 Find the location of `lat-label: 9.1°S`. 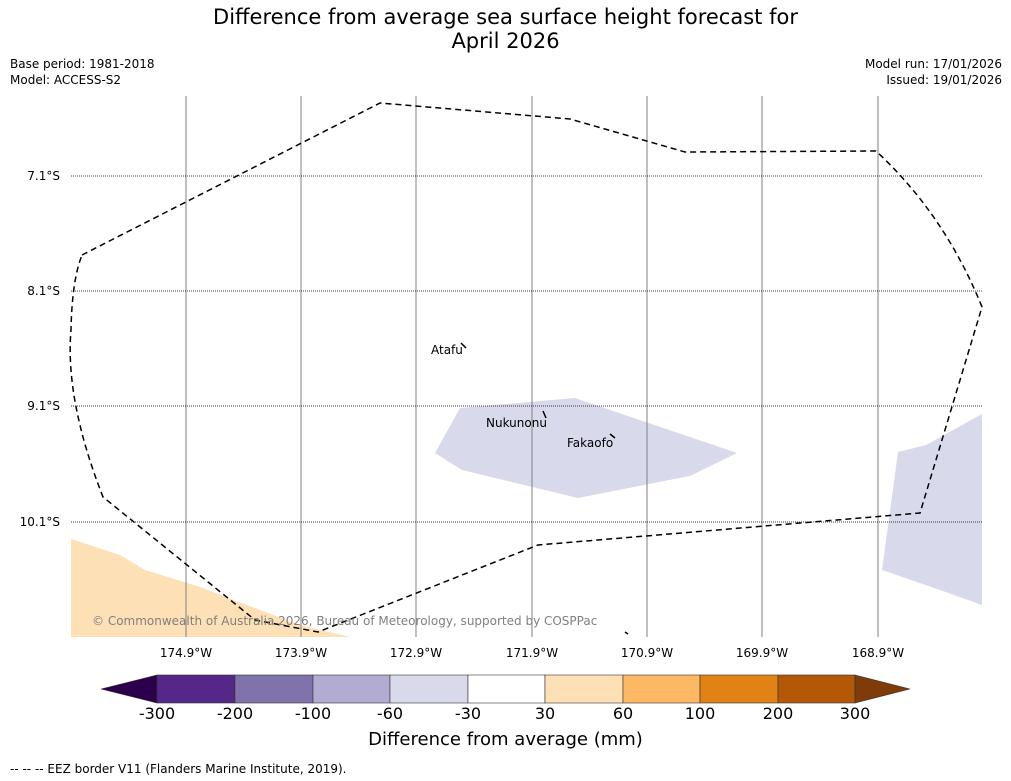

lat-label: 9.1°S is located at coordinates (43, 406).